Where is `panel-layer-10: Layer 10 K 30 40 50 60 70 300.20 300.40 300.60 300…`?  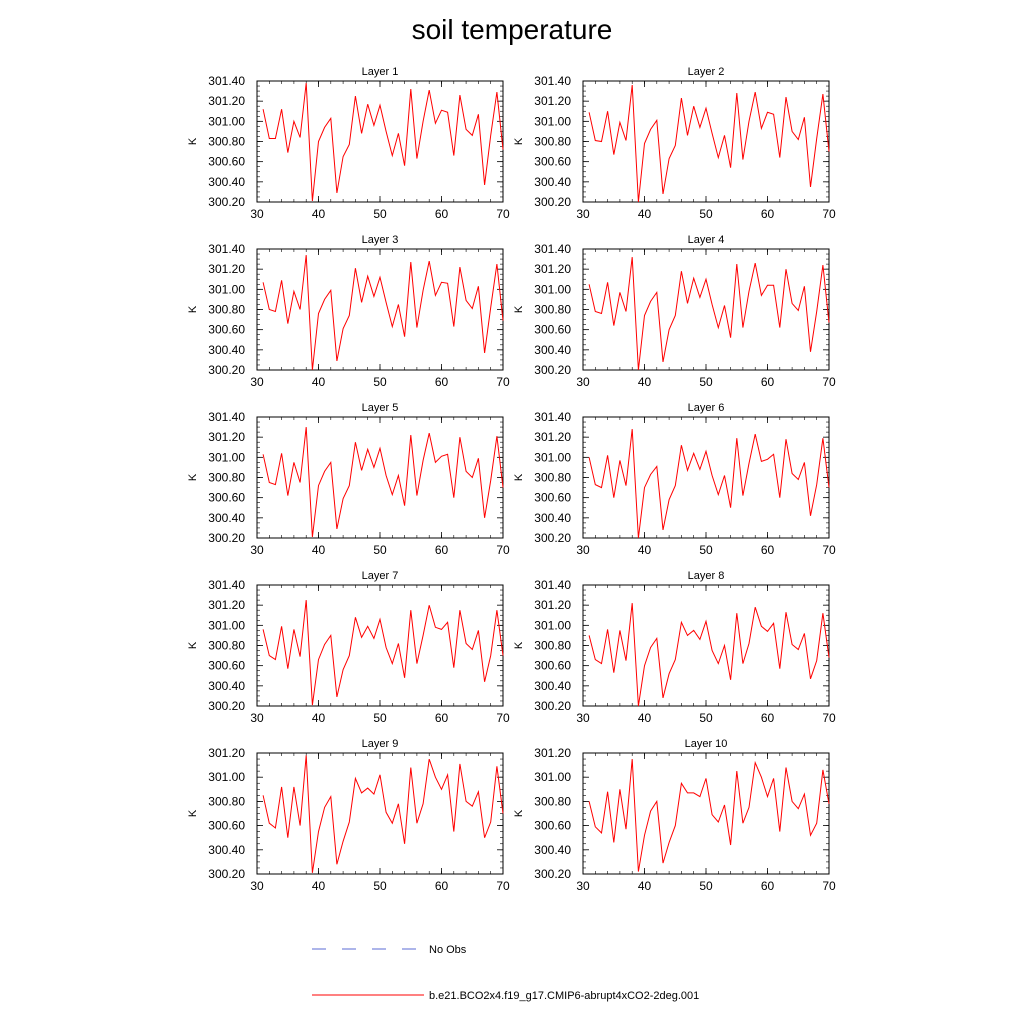 panel-layer-10: Layer 10 K 30 40 50 60 70 300.20 300.40 300.60 300… is located at coordinates (674, 815).